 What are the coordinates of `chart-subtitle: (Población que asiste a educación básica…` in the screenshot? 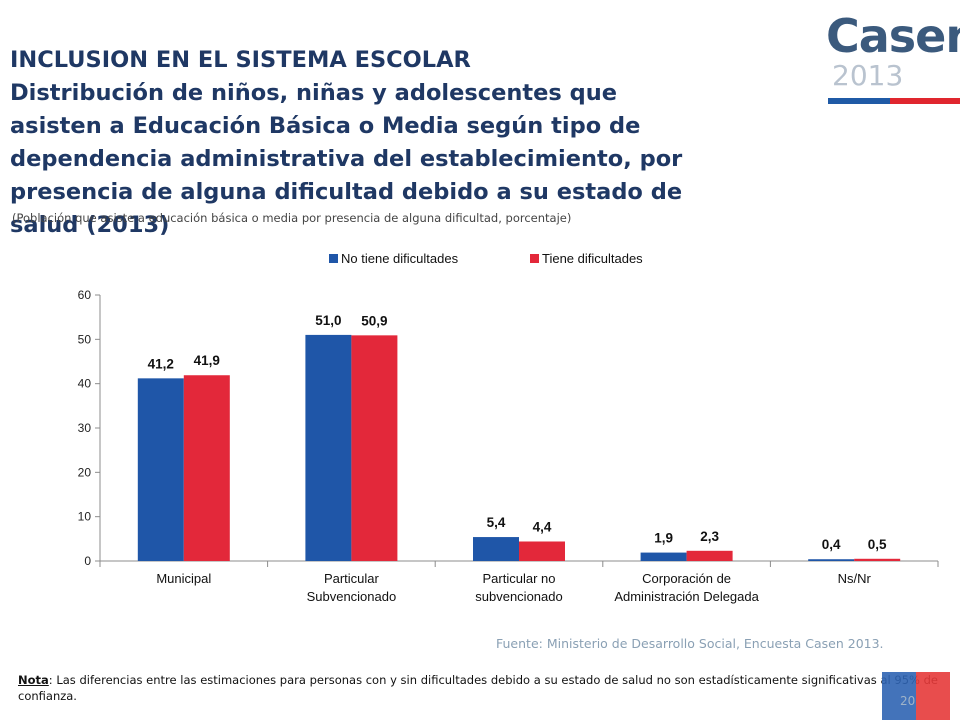 It's located at (292, 218).